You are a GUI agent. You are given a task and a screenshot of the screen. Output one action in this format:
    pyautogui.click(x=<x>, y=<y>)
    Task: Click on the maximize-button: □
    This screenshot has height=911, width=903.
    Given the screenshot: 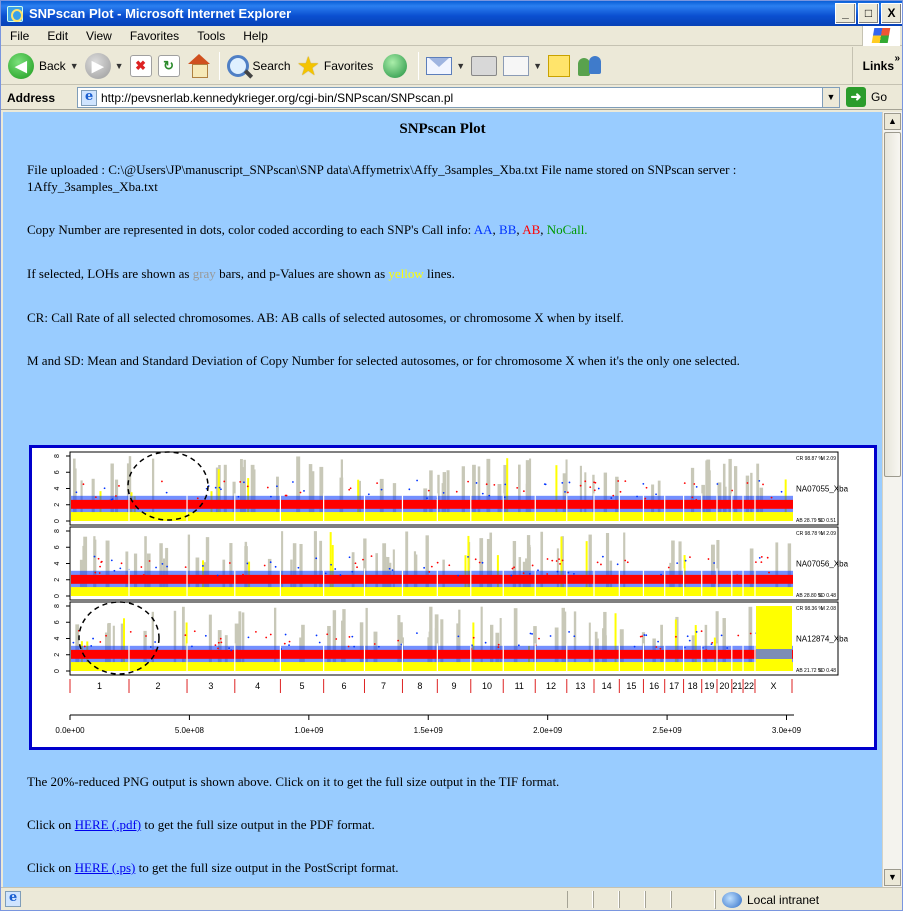 What is the action you would take?
    pyautogui.click(x=868, y=13)
    